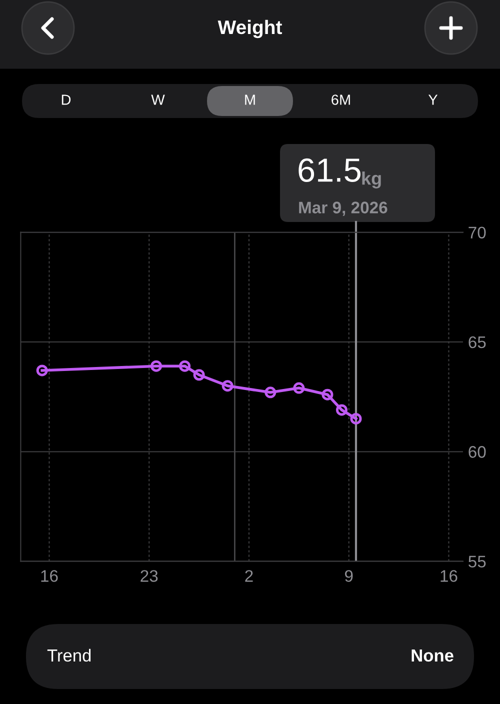 The height and width of the screenshot is (704, 500). Describe the element at coordinates (250, 29) in the screenshot. I see `chart-title: Weight` at that location.